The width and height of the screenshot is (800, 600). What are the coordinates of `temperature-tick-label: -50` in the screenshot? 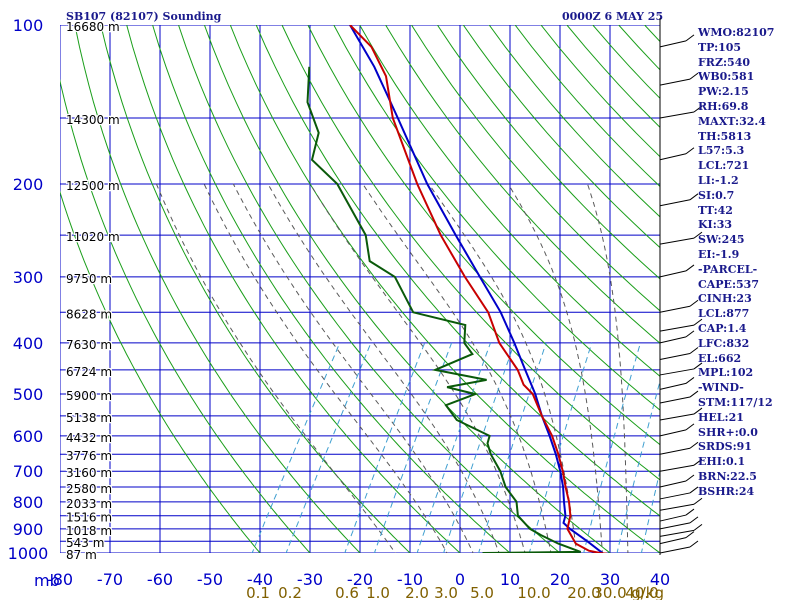 It's located at (210, 579).